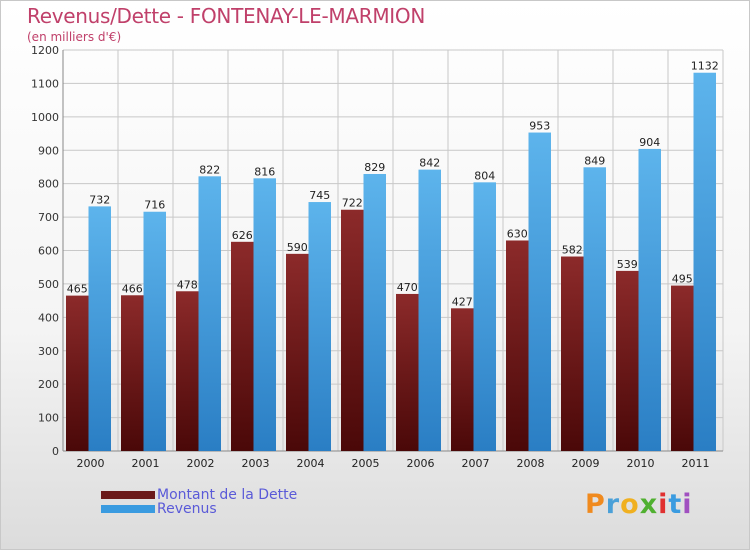 This screenshot has width=750, height=550. I want to click on debt-value-label: 470, so click(407, 287).